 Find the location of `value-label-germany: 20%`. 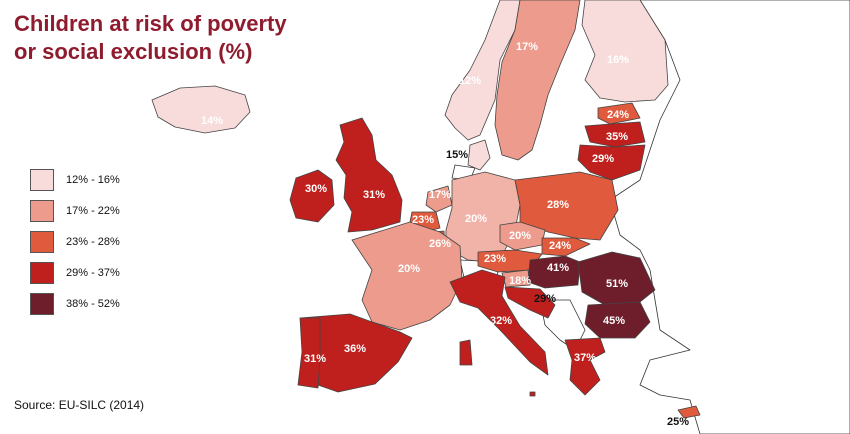

value-label-germany: 20% is located at coordinates (476, 219).